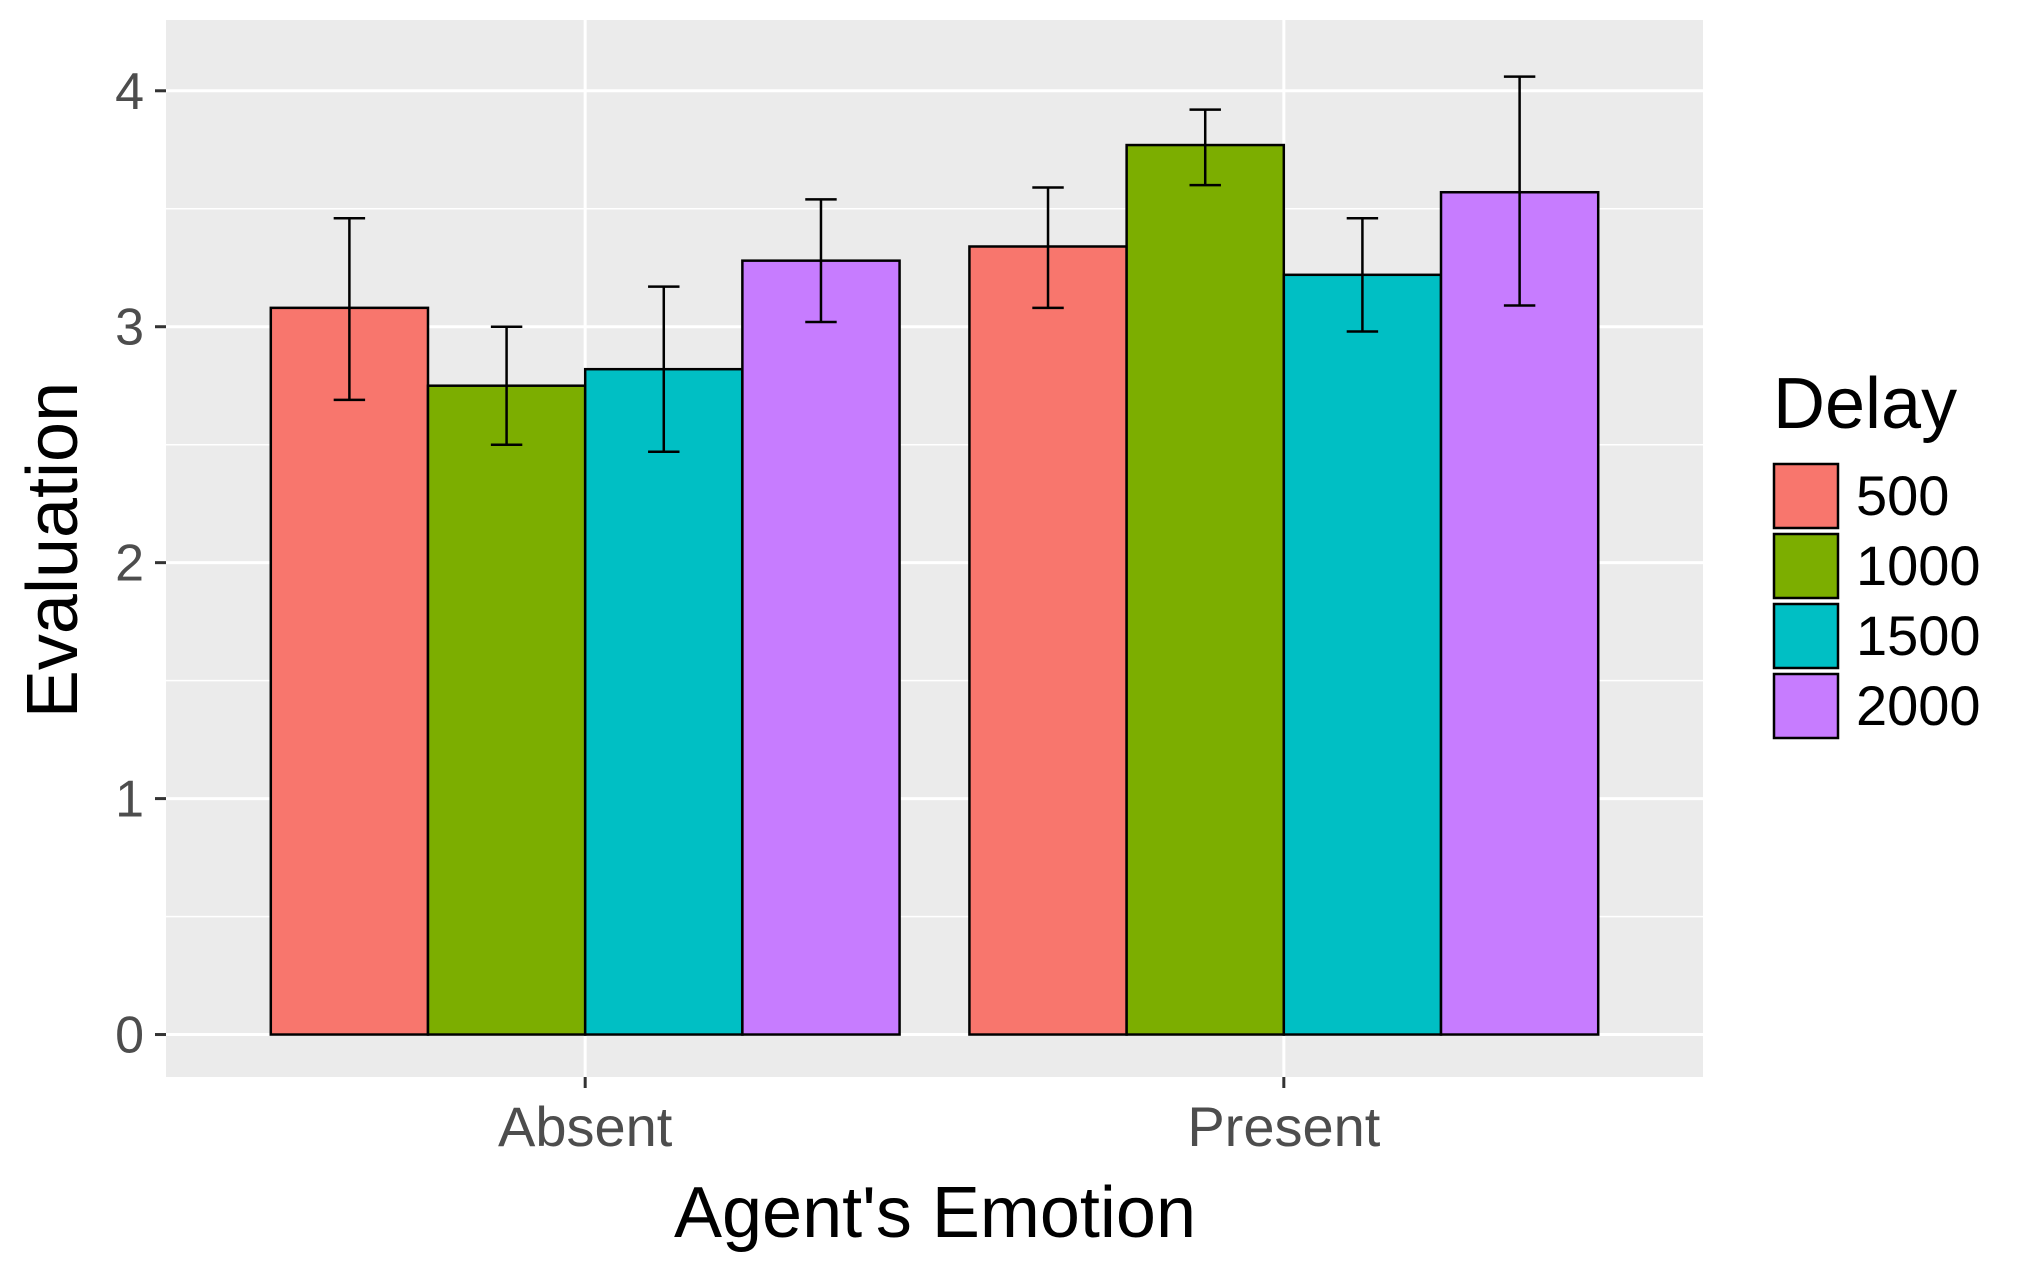 The image size is (2029, 1273). What do you see at coordinates (821, 647) in the screenshot?
I see `bar-absent-2000` at bounding box center [821, 647].